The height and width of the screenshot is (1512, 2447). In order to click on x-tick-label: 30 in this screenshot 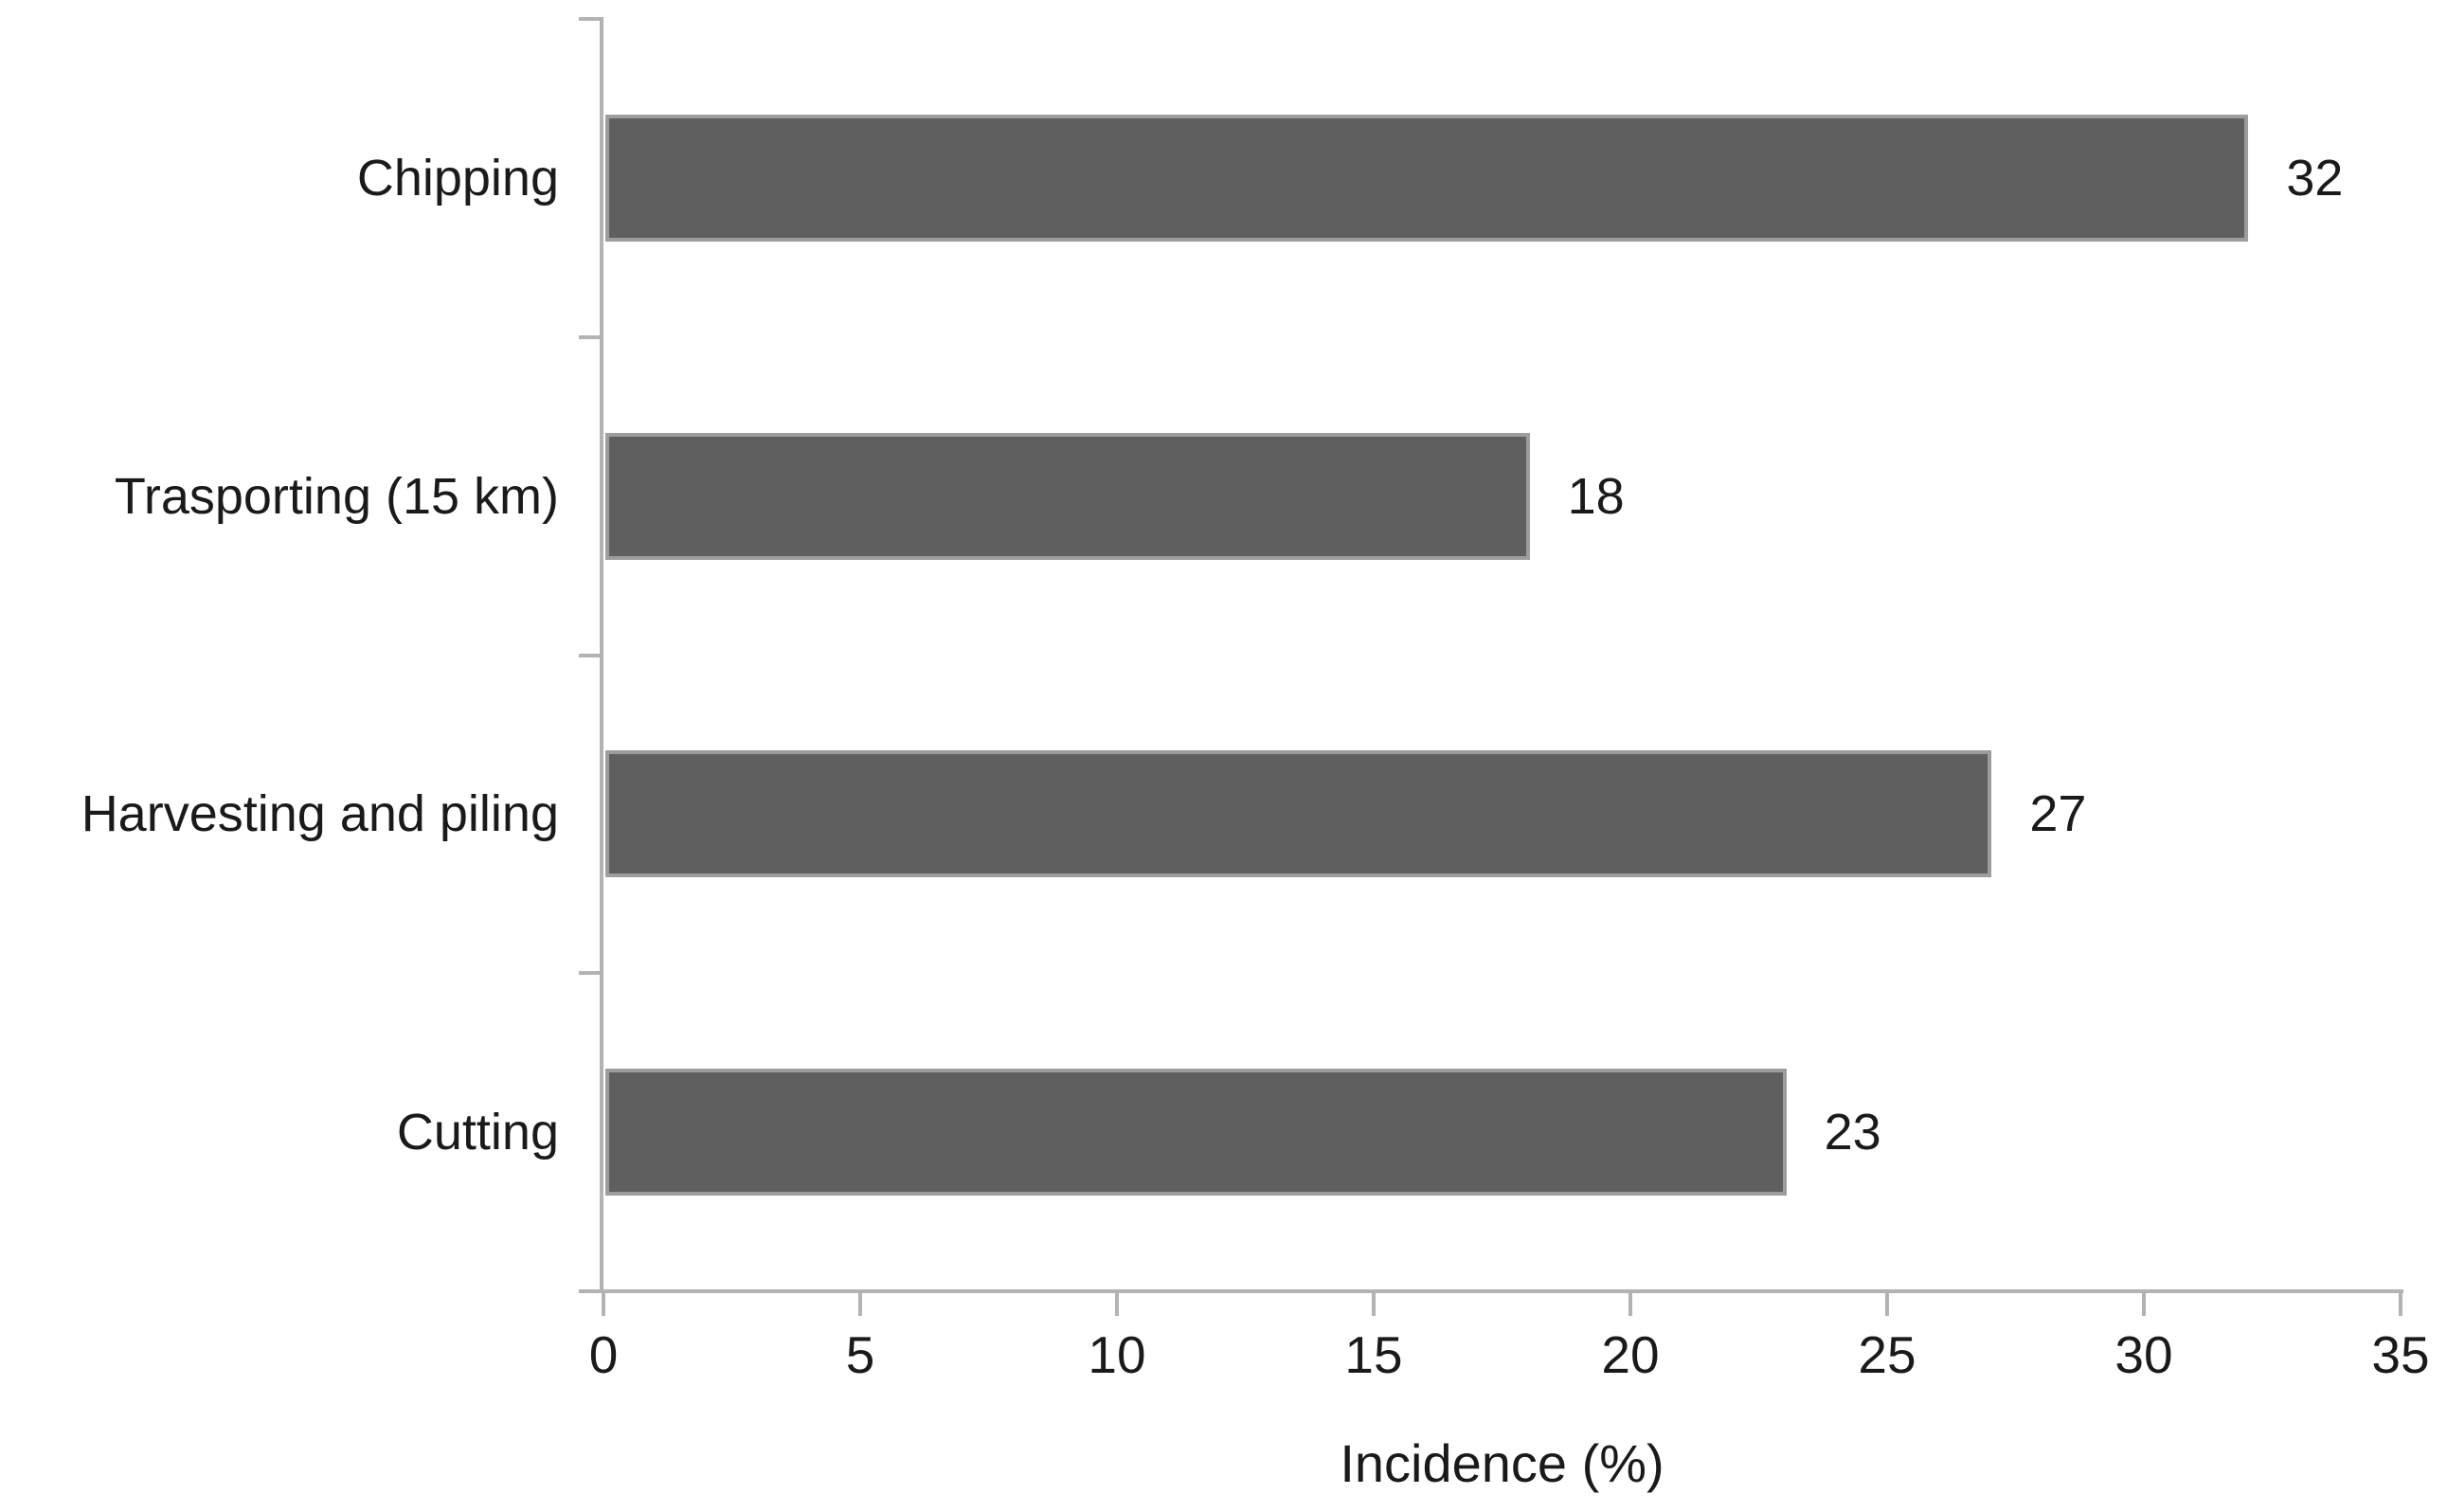, I will do `click(2143, 1354)`.